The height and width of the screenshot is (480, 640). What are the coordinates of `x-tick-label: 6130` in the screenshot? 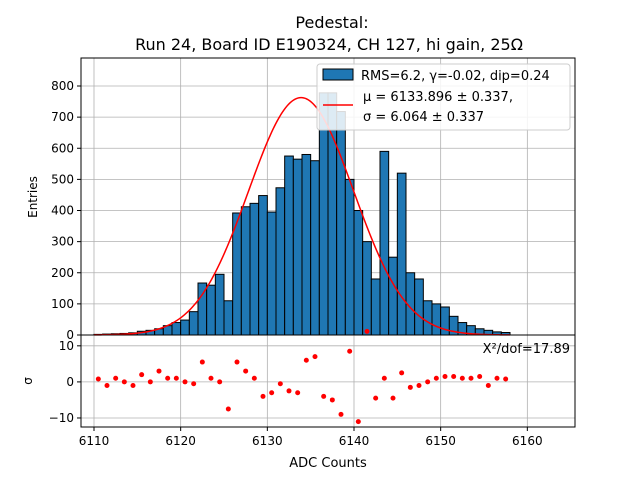 It's located at (267, 441).